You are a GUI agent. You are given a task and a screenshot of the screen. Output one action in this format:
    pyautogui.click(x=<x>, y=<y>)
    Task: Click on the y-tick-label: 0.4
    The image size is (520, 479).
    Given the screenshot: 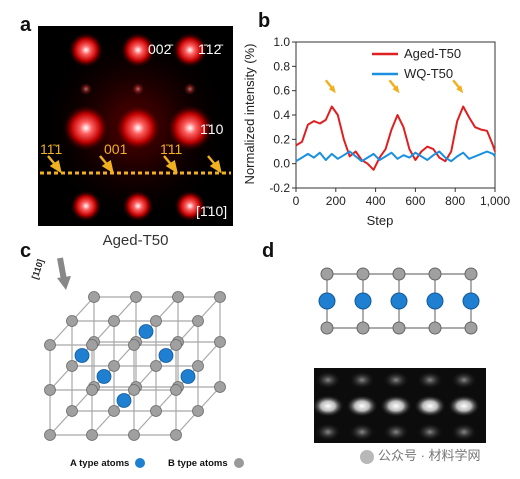 What is the action you would take?
    pyautogui.click(x=281, y=115)
    